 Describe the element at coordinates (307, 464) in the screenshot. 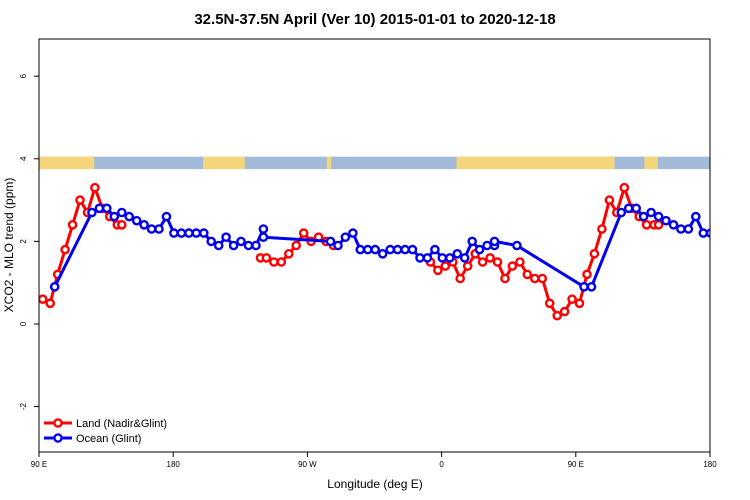

I see `x-tick-label: 90 W` at that location.